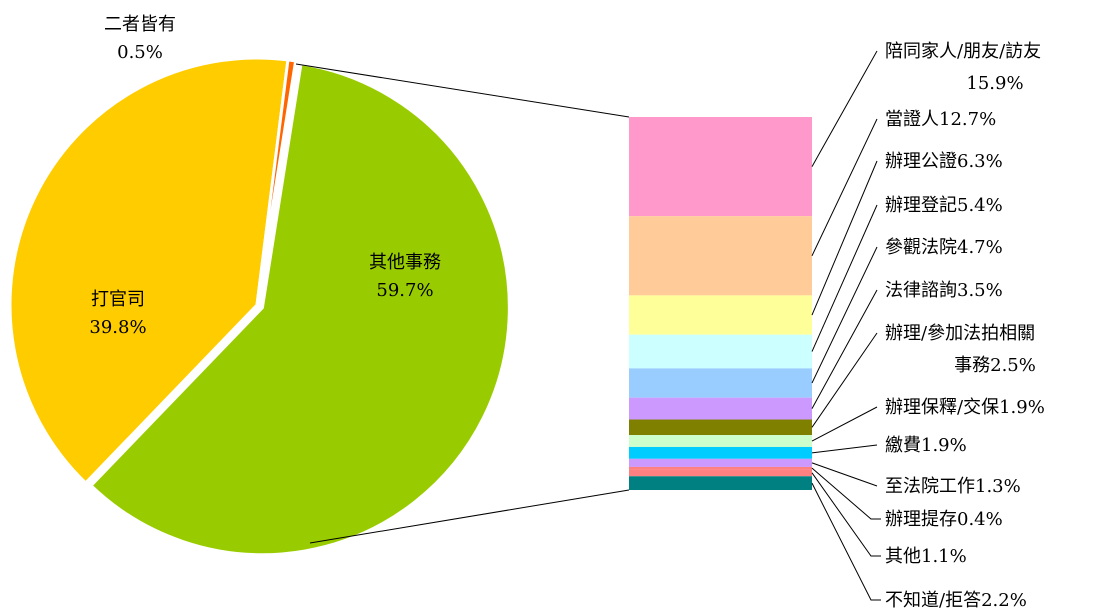 Image resolution: width=1117 pixels, height=614 pixels. I want to click on pie-slice, so click(276, 182).